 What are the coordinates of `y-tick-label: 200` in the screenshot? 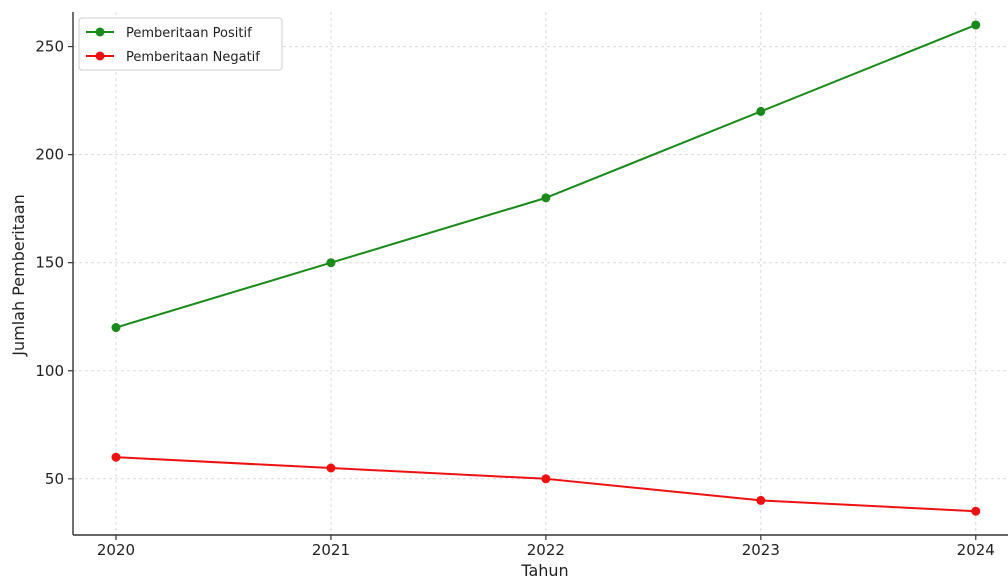 It's located at (49, 155).